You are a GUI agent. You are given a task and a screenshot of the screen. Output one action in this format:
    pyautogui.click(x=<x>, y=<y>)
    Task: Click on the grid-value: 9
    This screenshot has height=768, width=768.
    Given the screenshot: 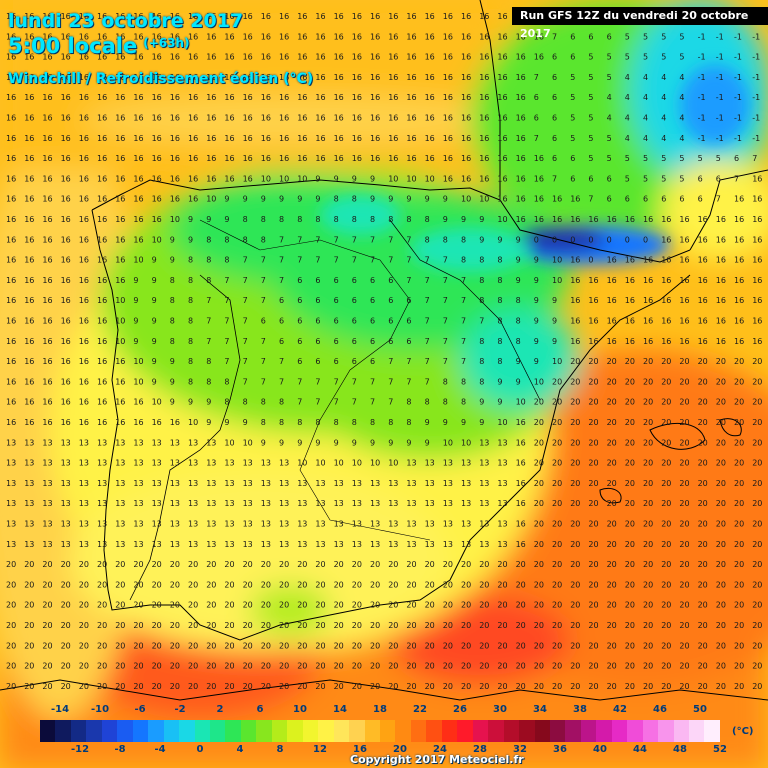 What is the action you would take?
    pyautogui.click(x=281, y=442)
    